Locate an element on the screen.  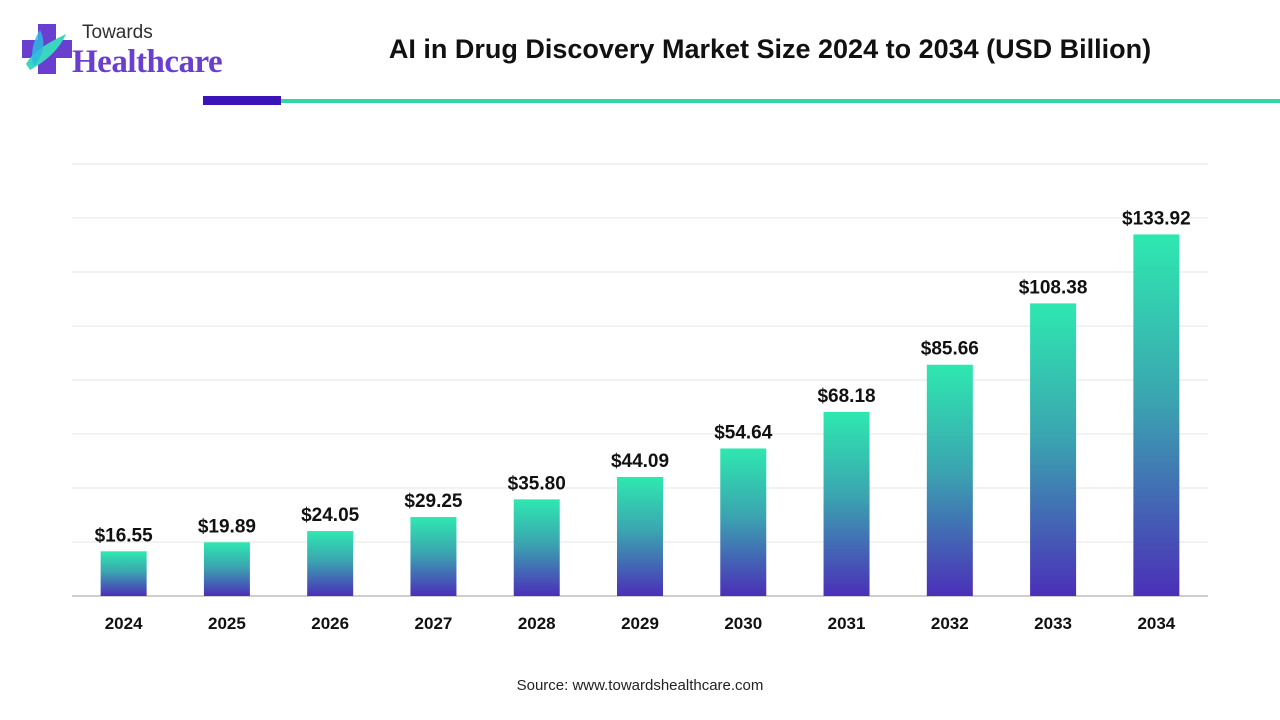
source-note: Source: www.towardshealthcare.com is located at coordinates (640, 685).